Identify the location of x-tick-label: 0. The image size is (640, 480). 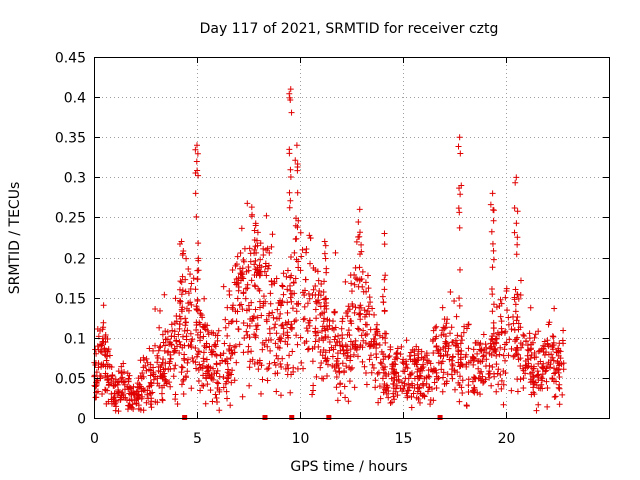
(94, 439).